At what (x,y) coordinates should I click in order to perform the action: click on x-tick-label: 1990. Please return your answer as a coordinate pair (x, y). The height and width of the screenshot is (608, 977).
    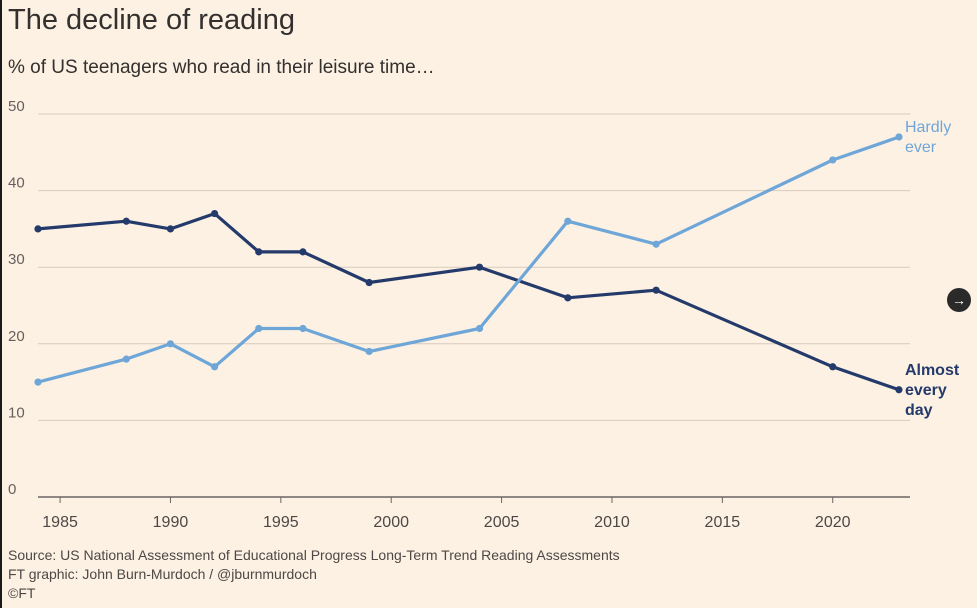
    Looking at the image, I should click on (171, 522).